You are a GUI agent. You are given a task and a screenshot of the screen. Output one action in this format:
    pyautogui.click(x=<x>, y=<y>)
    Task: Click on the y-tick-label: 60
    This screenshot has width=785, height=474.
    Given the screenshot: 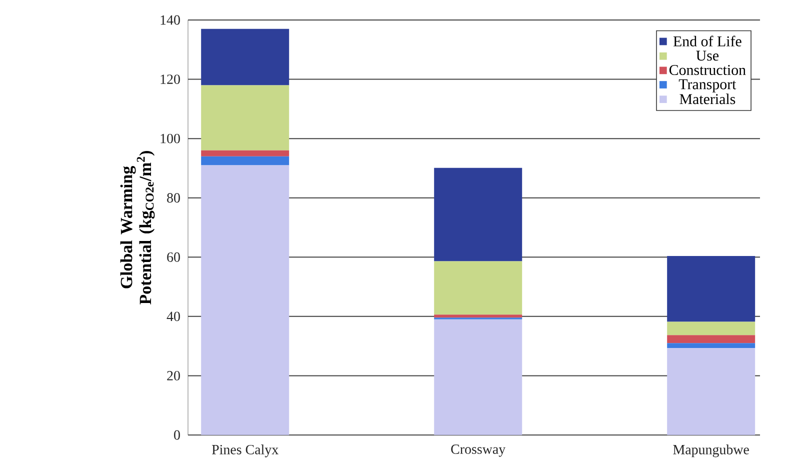 What is the action you would take?
    pyautogui.click(x=173, y=257)
    